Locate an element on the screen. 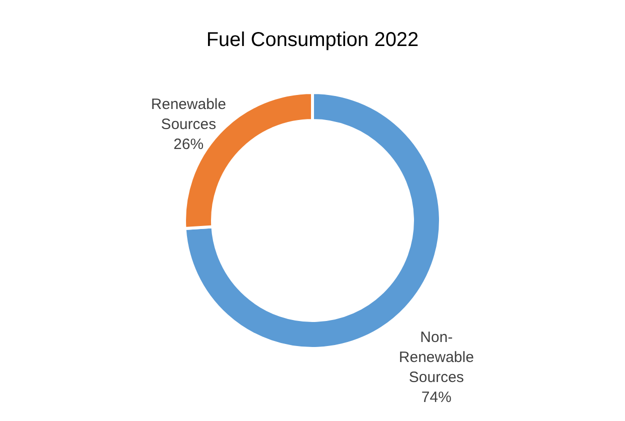 The height and width of the screenshot is (421, 625). data-label: 26% is located at coordinates (189, 145).